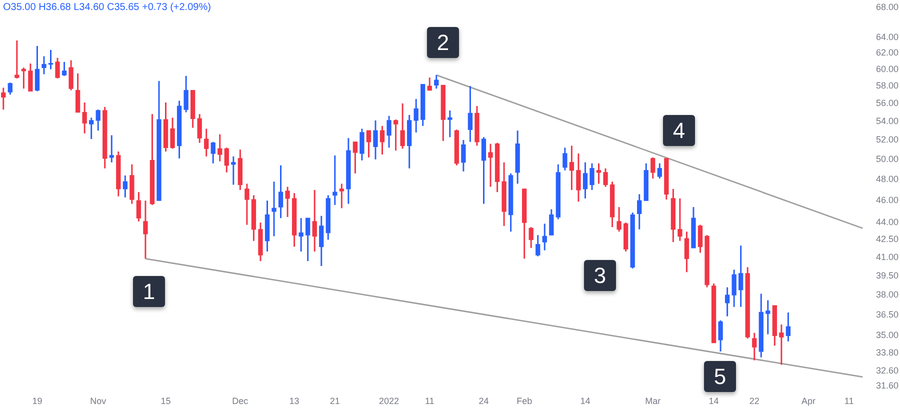 This screenshot has height=409, width=900. Describe the element at coordinates (149, 291) in the screenshot. I see `number-badge: 1` at that location.